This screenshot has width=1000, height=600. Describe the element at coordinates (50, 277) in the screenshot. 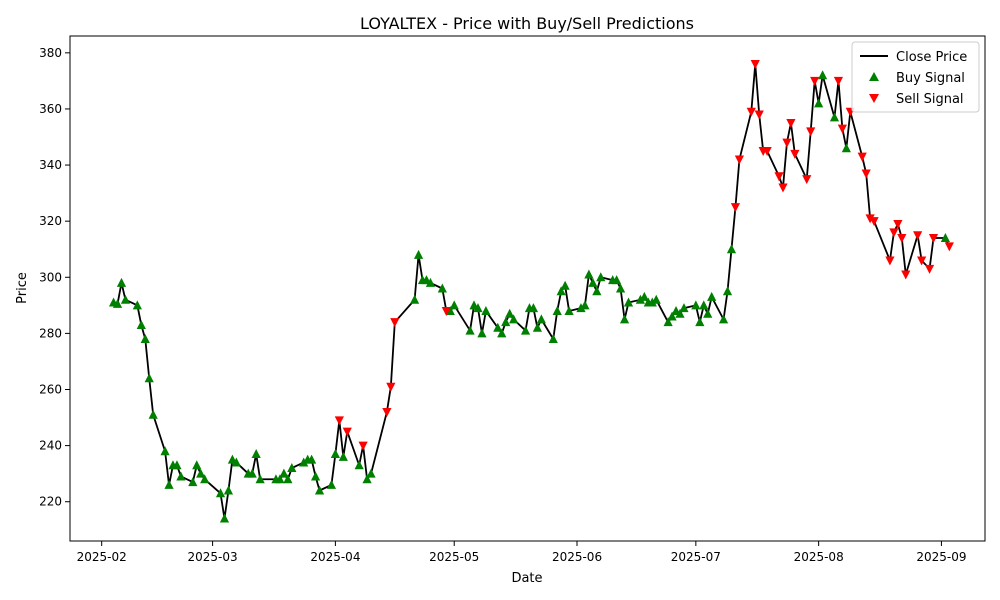

I see `y-tick-label: 300` at that location.